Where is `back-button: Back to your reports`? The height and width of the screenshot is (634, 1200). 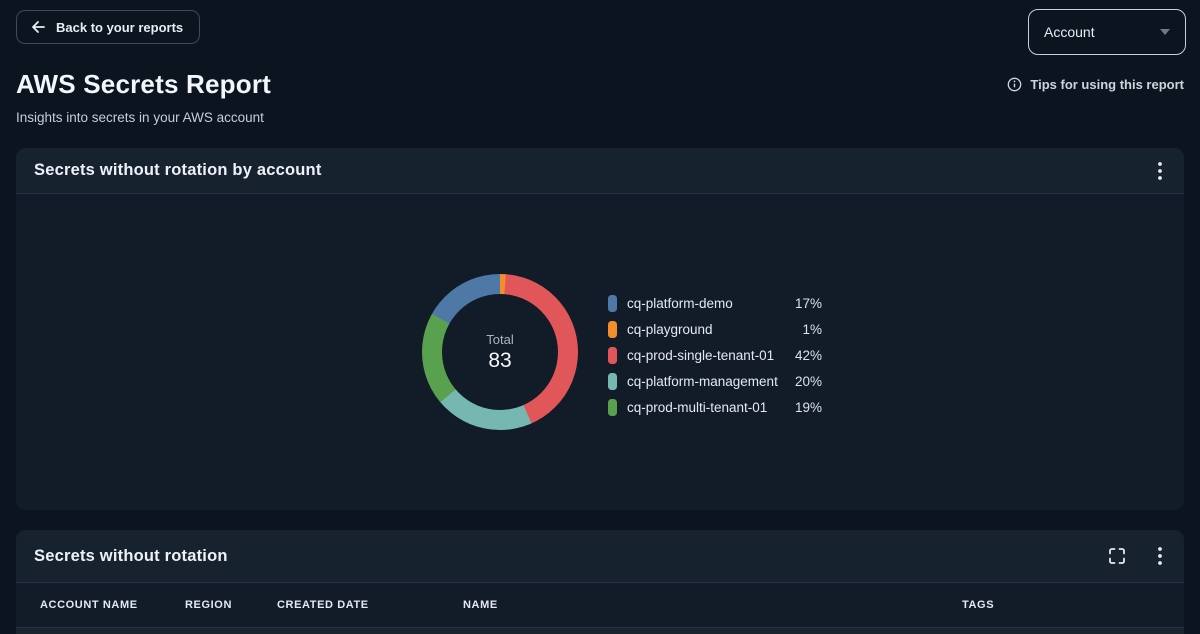 back-button: Back to your reports is located at coordinates (108, 27).